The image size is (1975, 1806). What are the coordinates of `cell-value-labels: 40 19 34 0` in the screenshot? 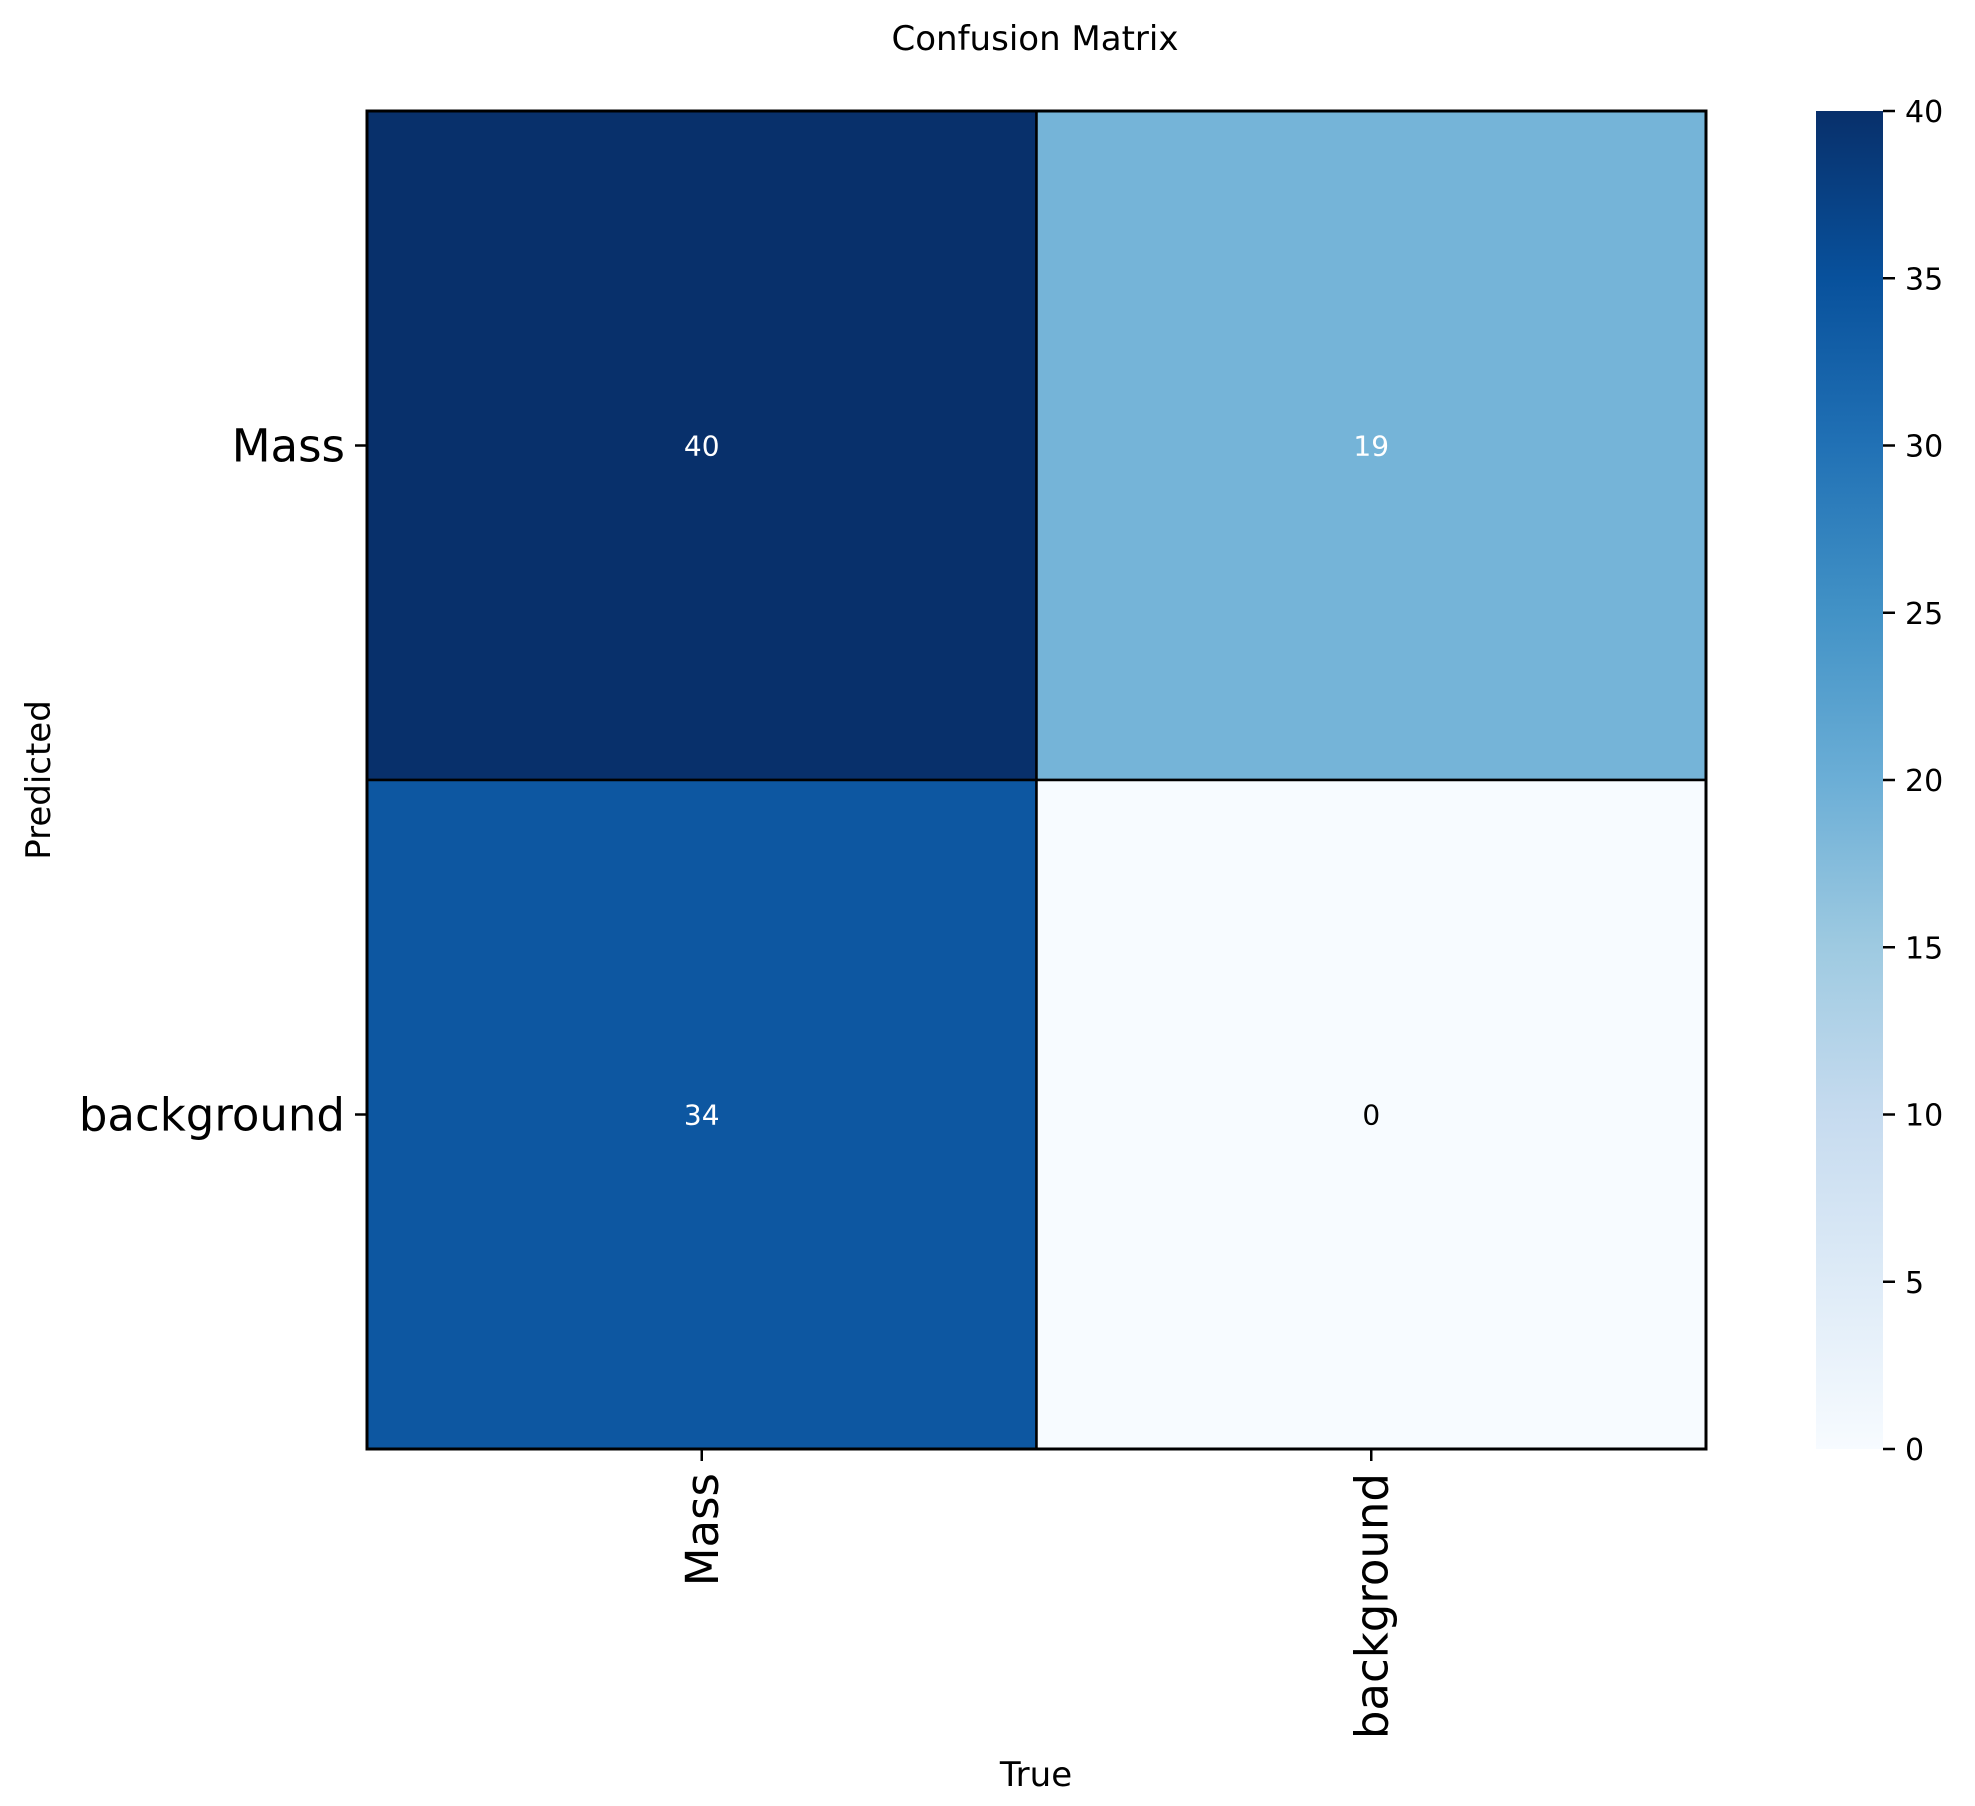 It's located at (1036, 781).